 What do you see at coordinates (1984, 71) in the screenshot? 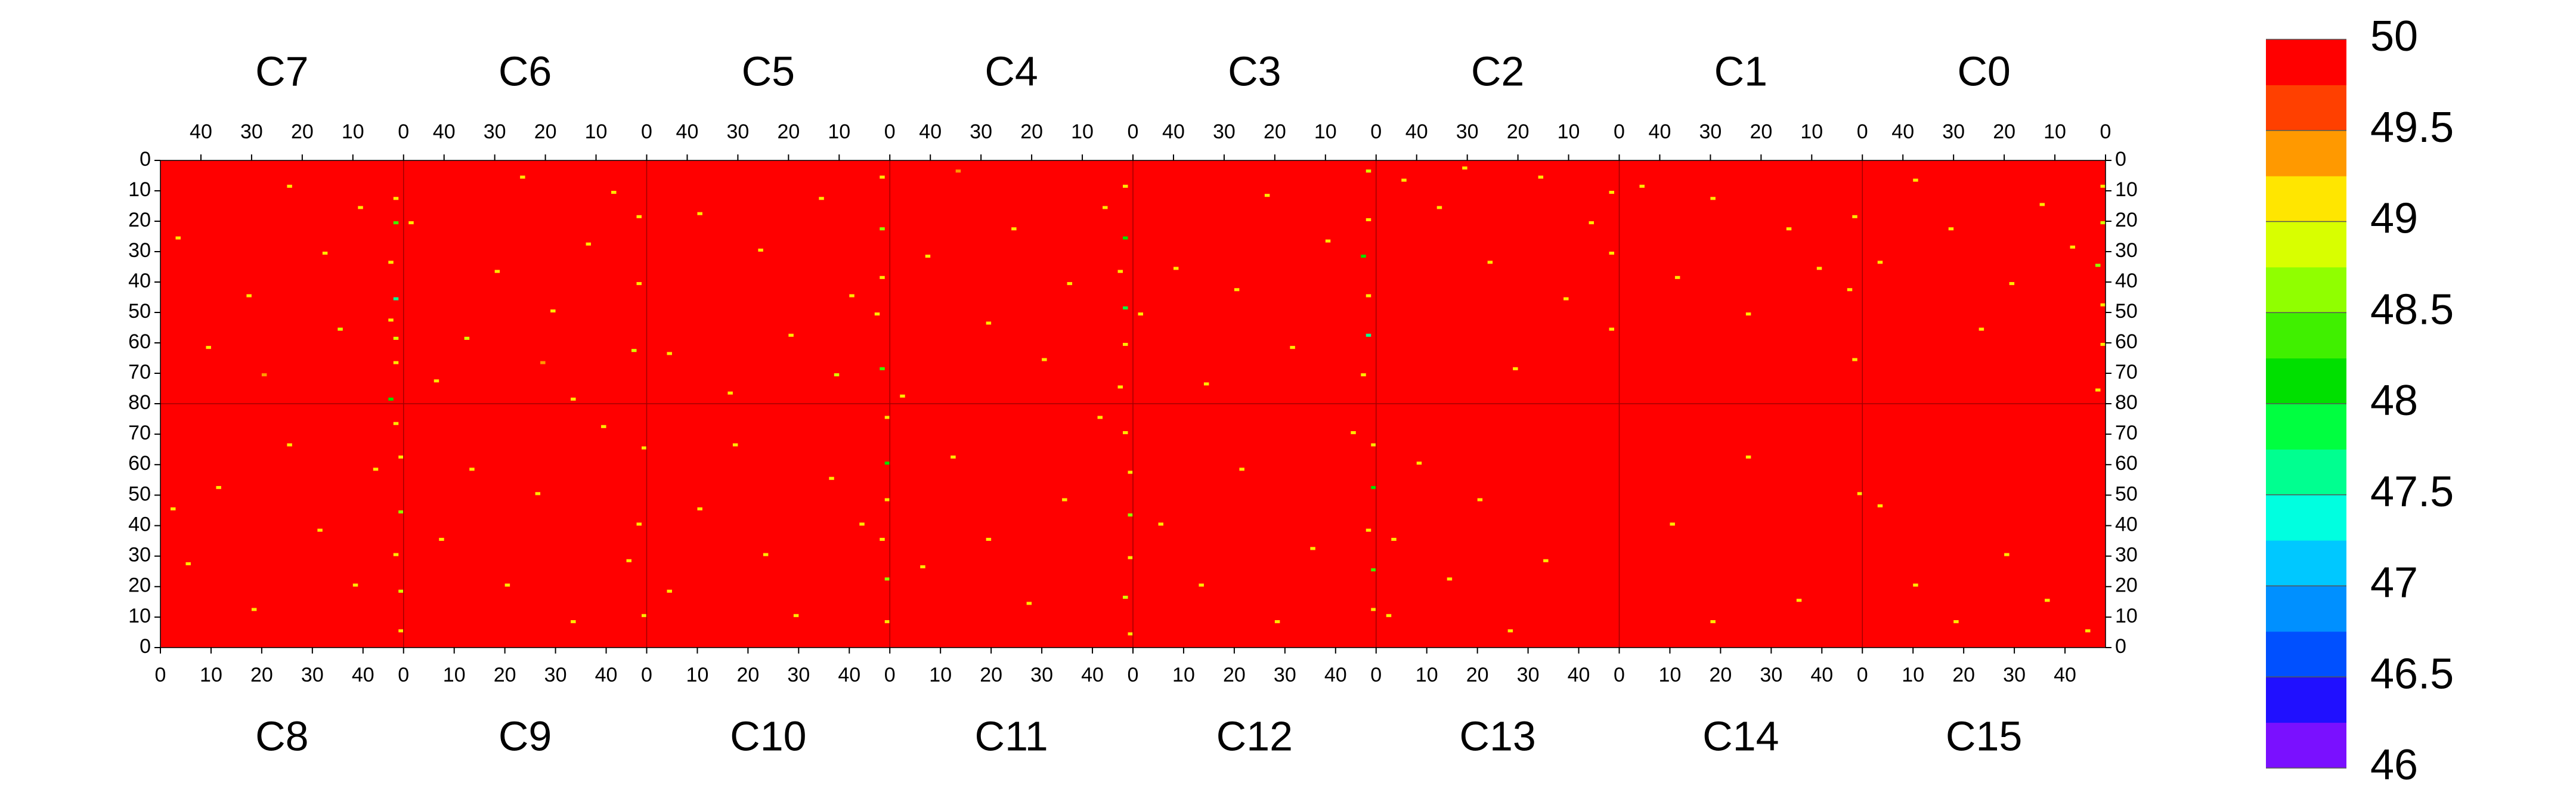
I see `panel-name: C0` at bounding box center [1984, 71].